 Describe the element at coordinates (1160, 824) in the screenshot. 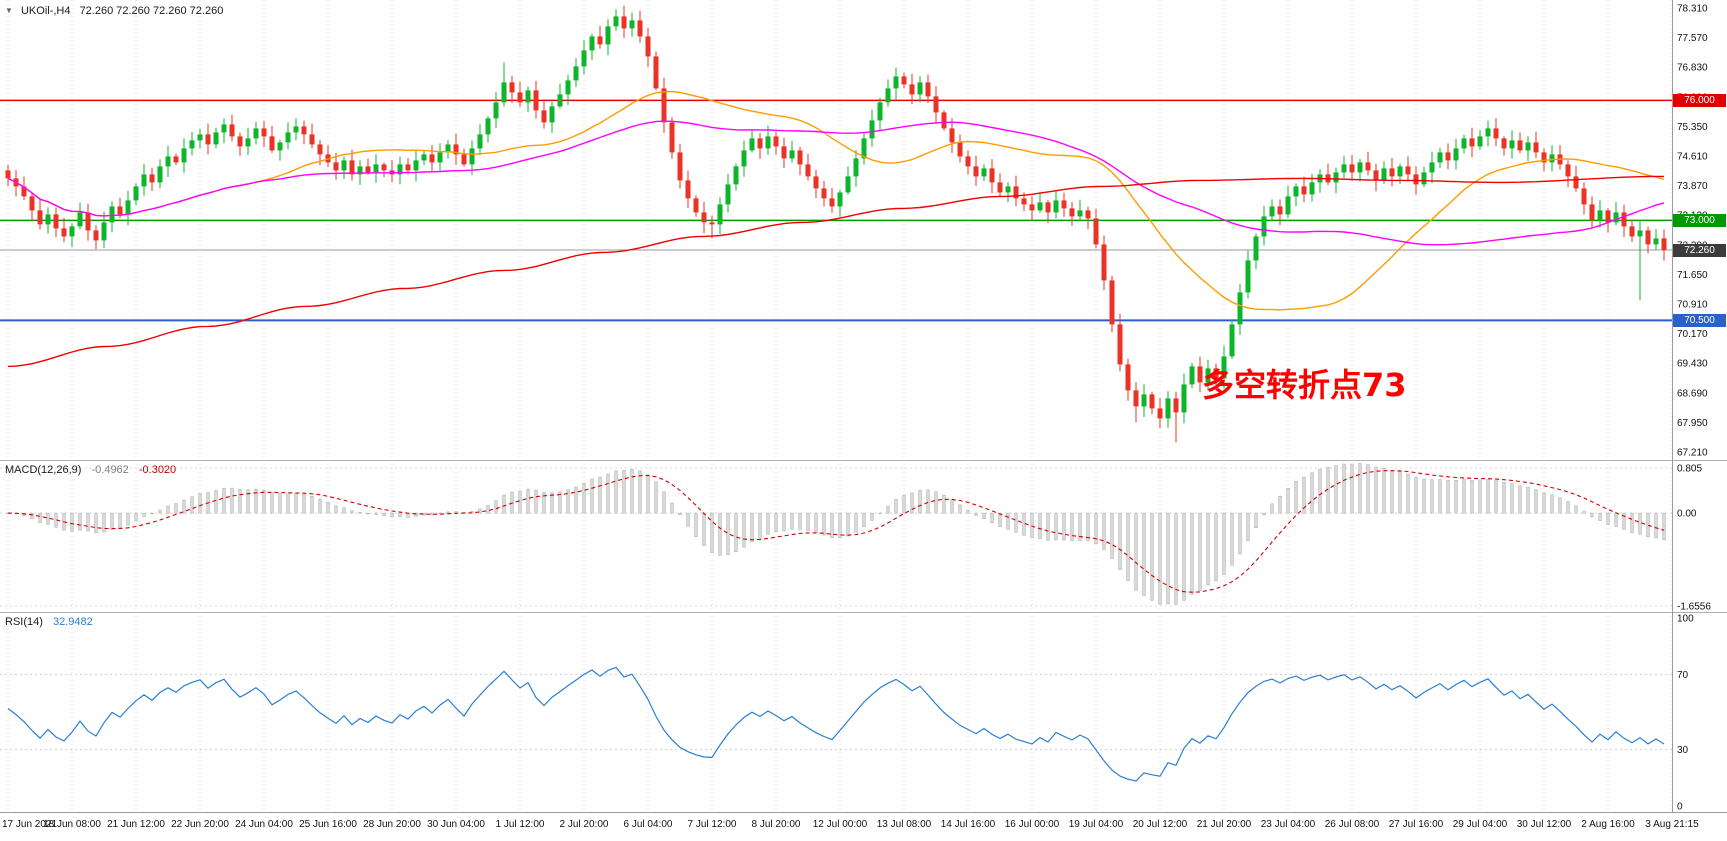

I see `svg-text: 20 Jul 12:00` at that location.